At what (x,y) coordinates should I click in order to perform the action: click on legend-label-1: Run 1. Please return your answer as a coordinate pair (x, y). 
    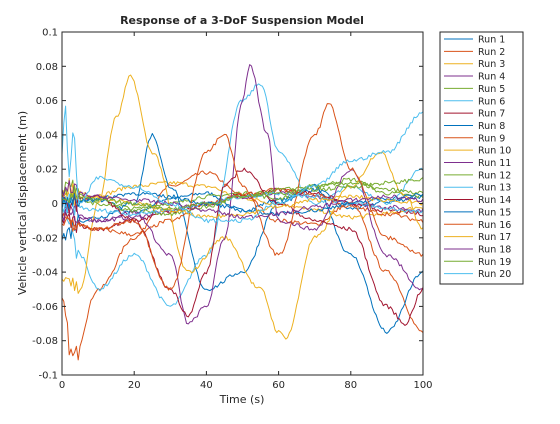
    Looking at the image, I should click on (491, 40).